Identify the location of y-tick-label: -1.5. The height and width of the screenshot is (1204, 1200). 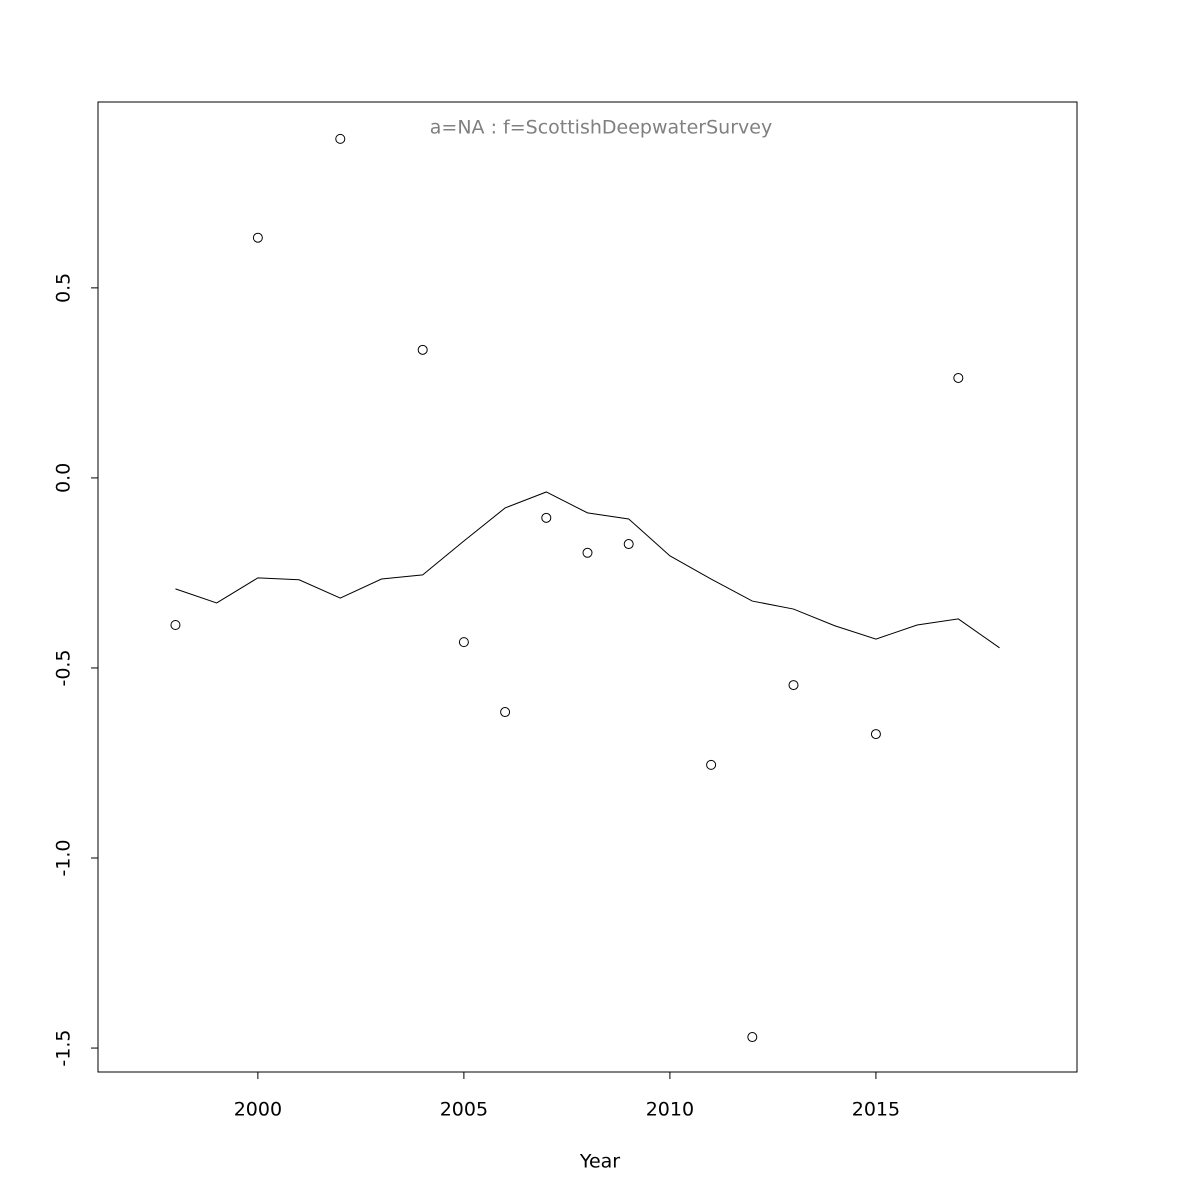
(64, 1048).